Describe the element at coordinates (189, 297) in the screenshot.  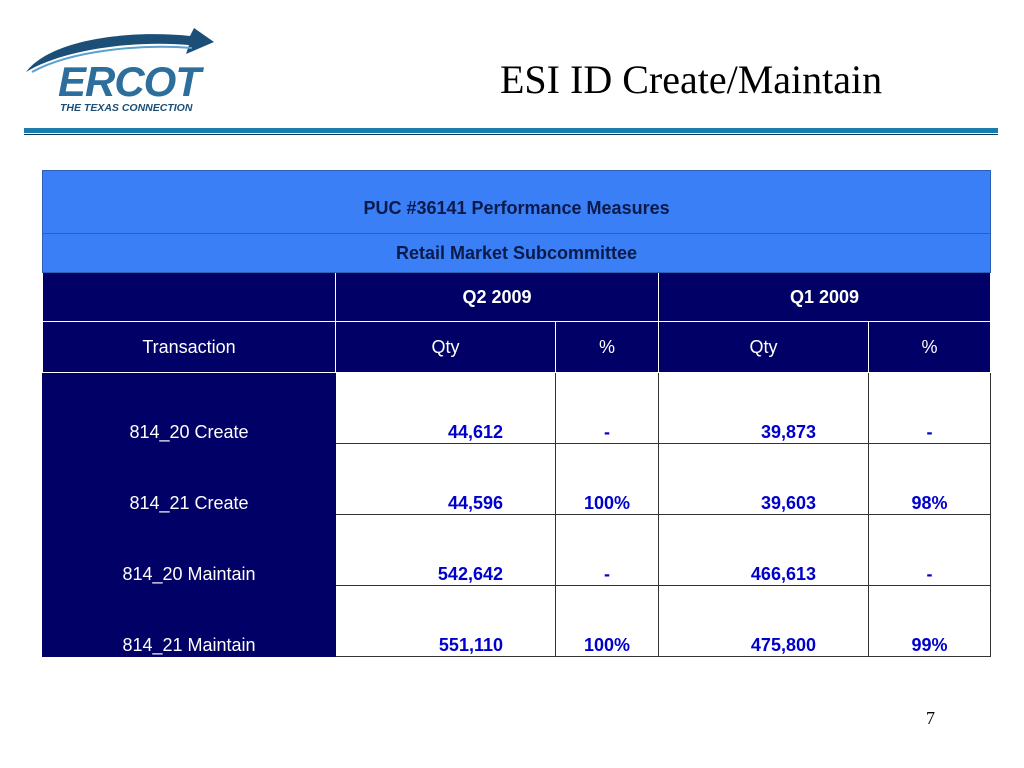
I see `quarter-header-blank` at that location.